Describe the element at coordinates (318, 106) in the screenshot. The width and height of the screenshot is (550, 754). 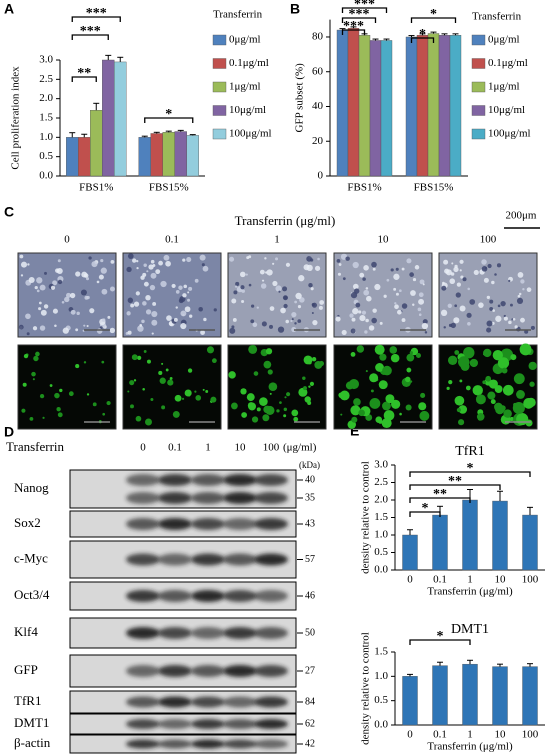
I see `y-tick-label: 40` at that location.